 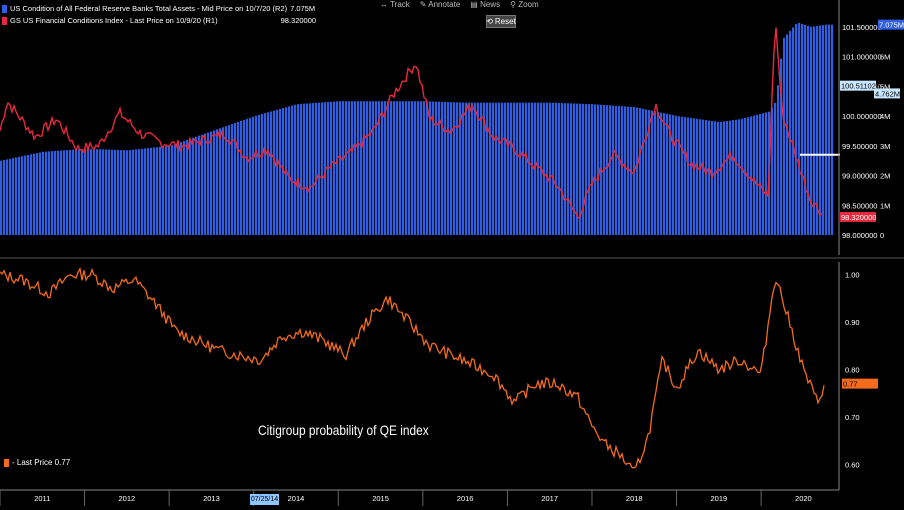 I want to click on top-r2-tick-label: 3M, so click(x=885, y=146).